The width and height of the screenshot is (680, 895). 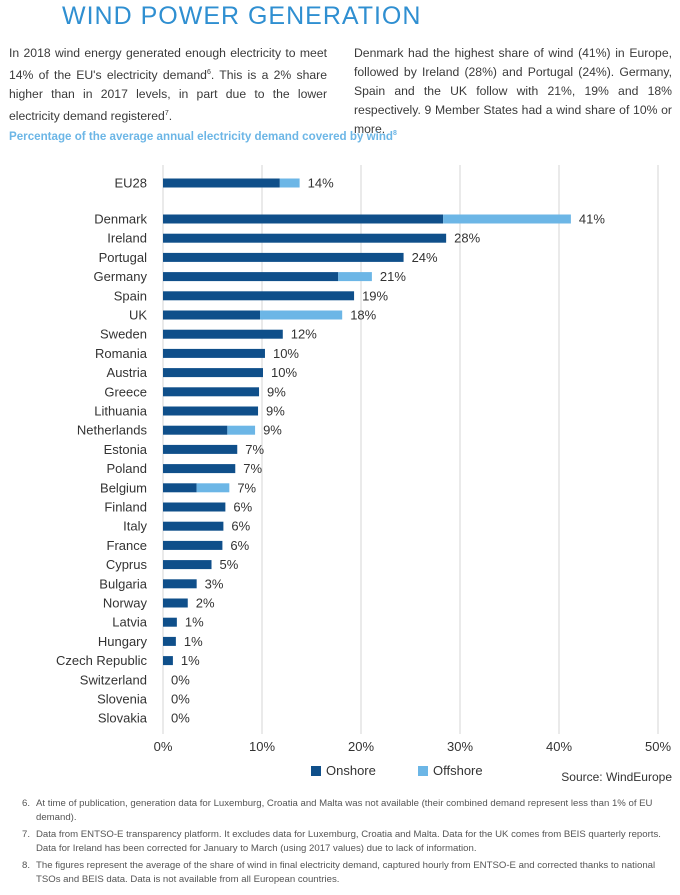 I want to click on category-label: Finland, so click(x=125, y=507).